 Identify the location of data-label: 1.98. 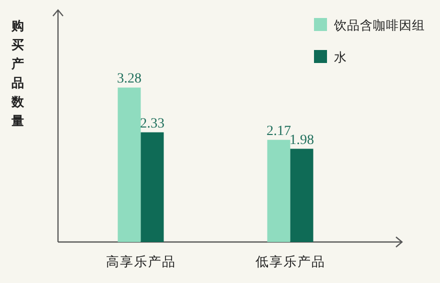
(302, 140).